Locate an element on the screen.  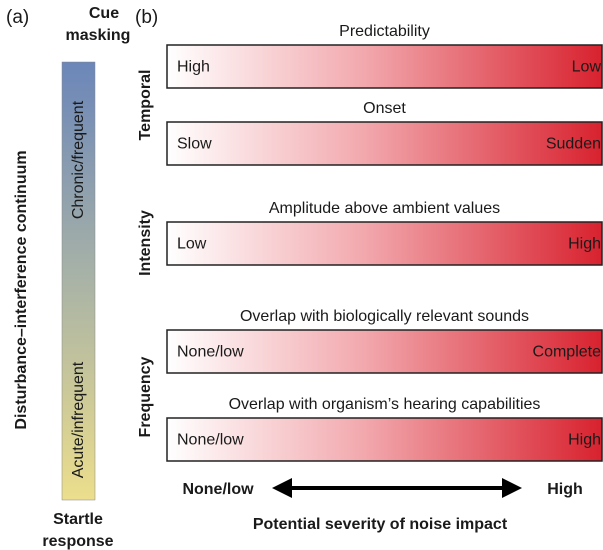
row-title: Predictability is located at coordinates (384, 31).